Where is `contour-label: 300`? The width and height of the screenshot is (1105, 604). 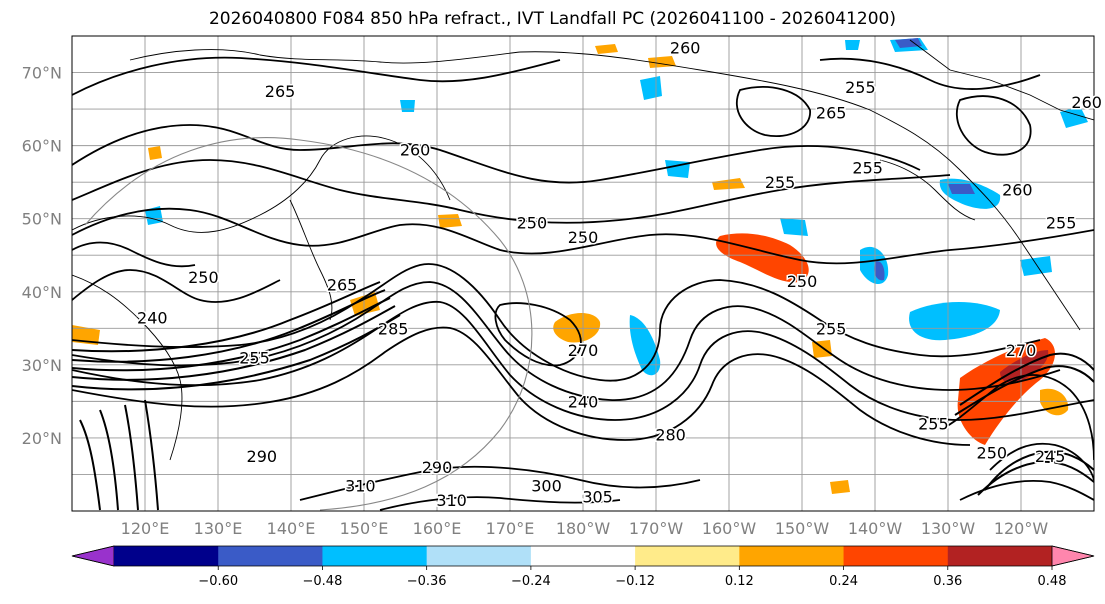 contour-label: 300 is located at coordinates (546, 485).